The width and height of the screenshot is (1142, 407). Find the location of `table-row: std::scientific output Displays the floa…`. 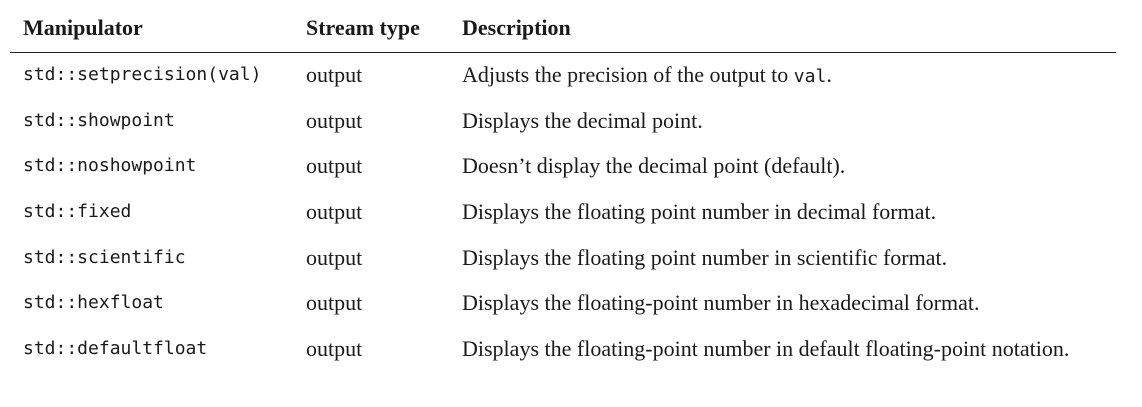

table-row: std::scientific output Displays the floa… is located at coordinates (563, 259).